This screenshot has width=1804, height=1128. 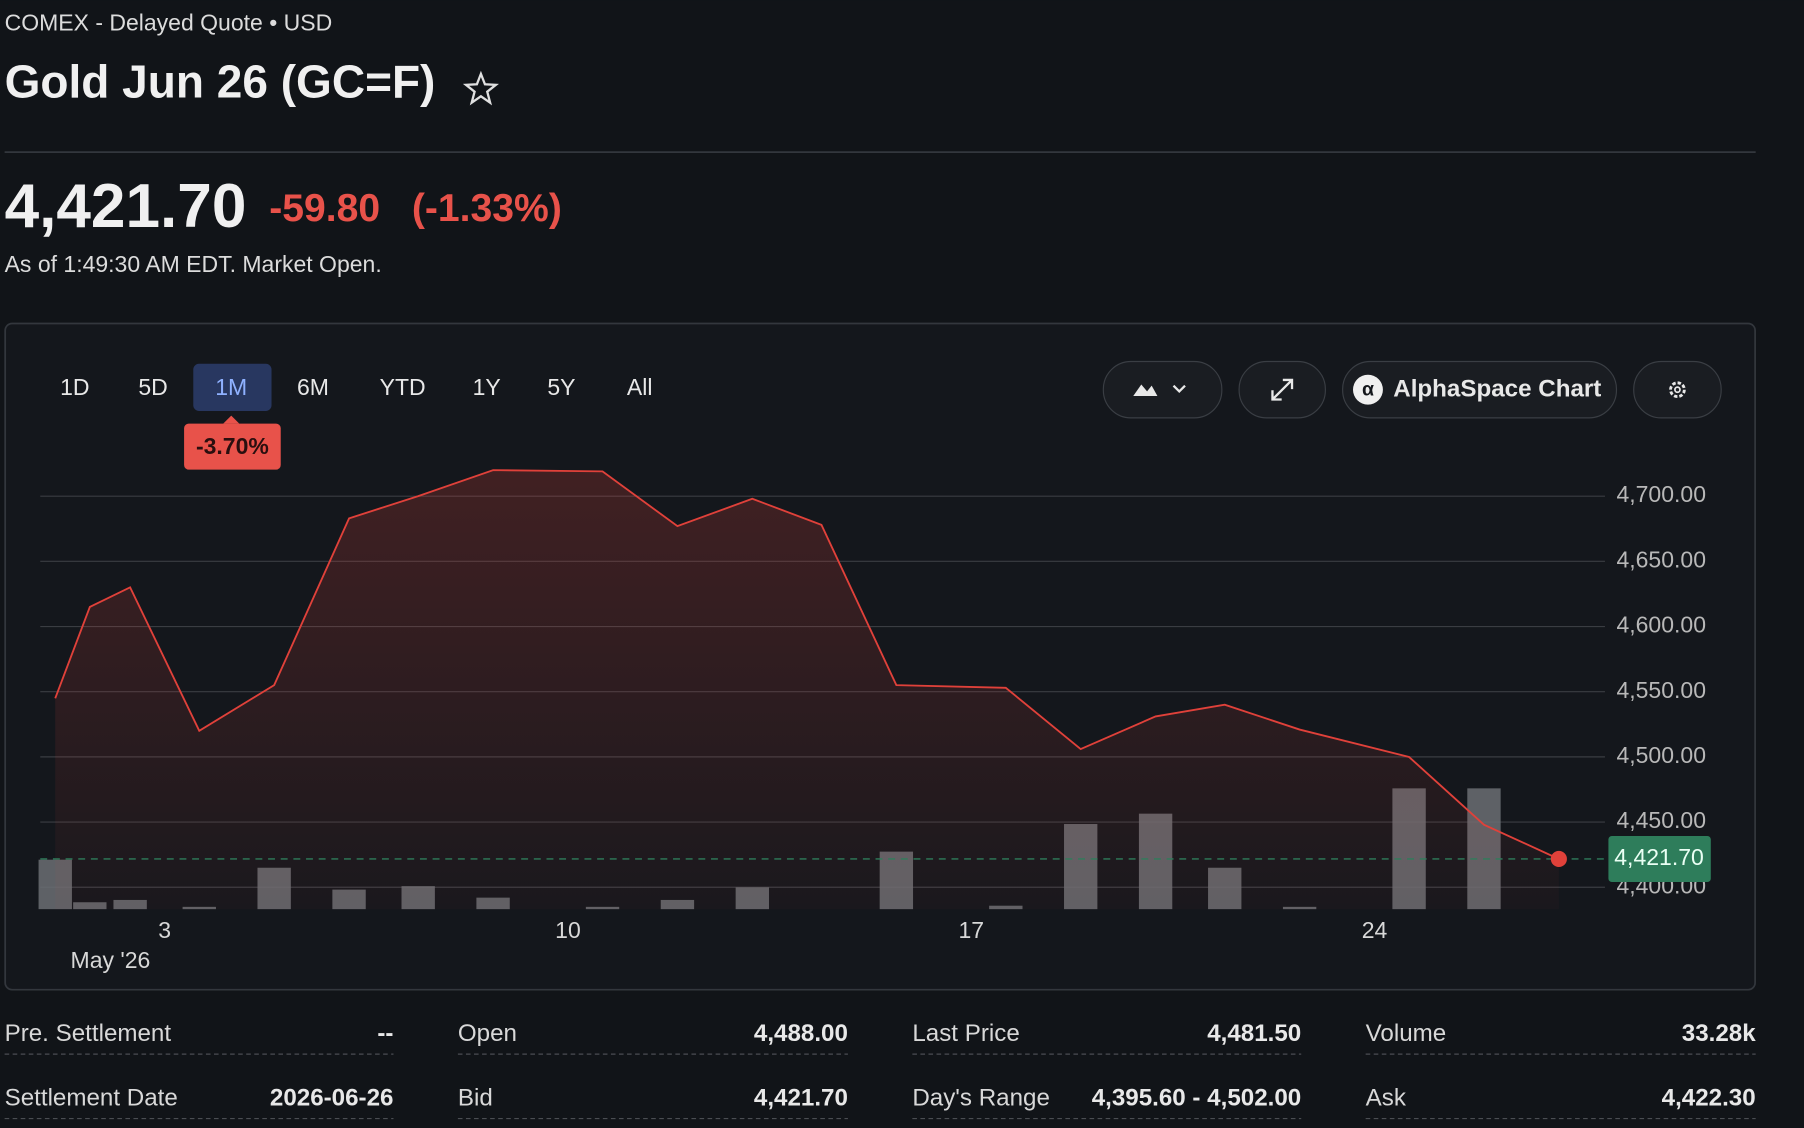 I want to click on stat-value: 33.28k, so click(x=1719, y=1033).